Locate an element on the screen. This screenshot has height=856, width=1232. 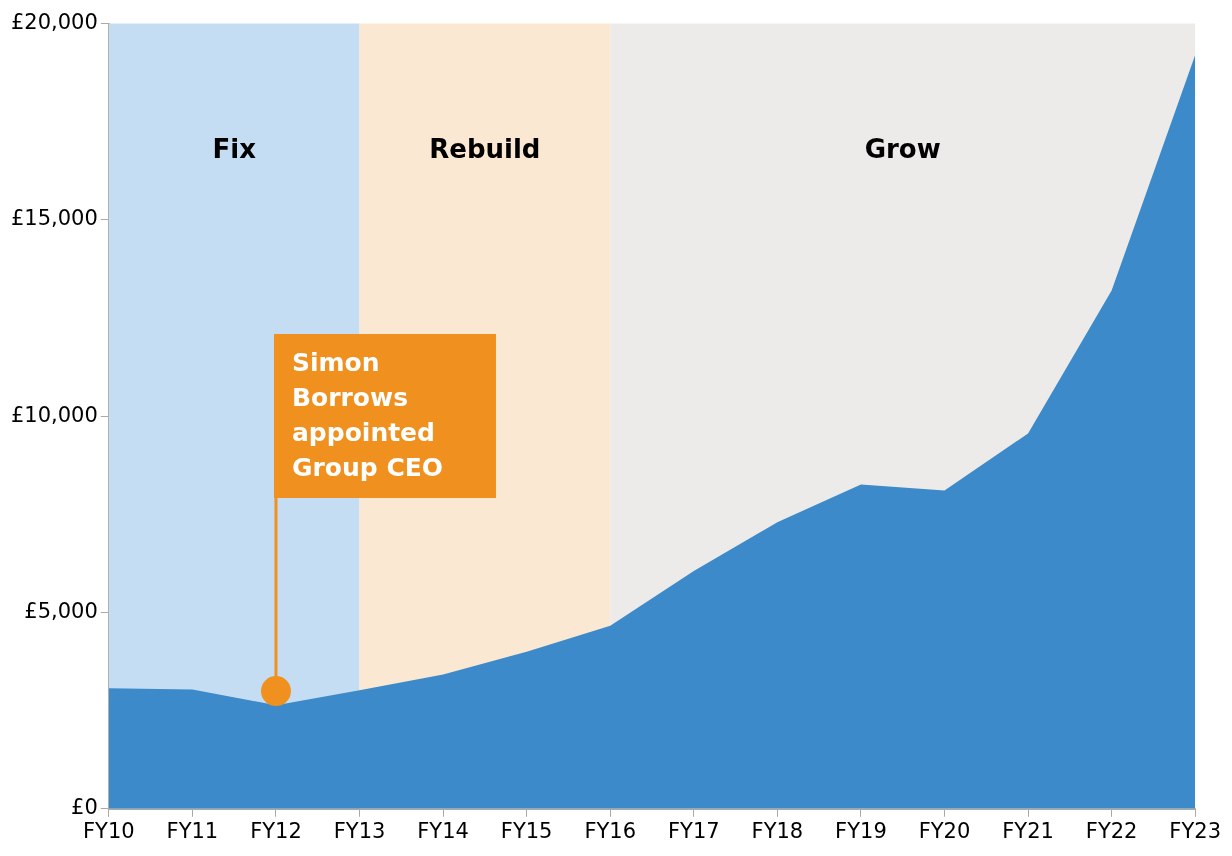
x-tick-label: FY19 is located at coordinates (861, 830).